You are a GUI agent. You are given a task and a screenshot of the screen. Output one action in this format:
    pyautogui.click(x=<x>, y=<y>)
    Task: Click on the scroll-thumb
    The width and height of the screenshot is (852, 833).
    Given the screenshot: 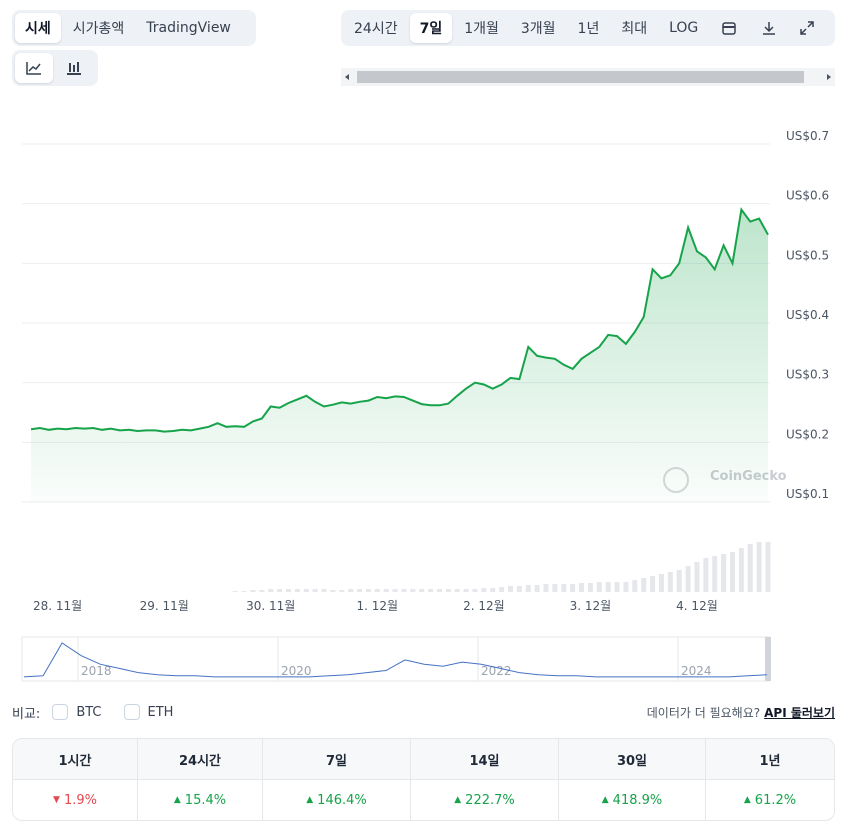 What is the action you would take?
    pyautogui.click(x=580, y=77)
    